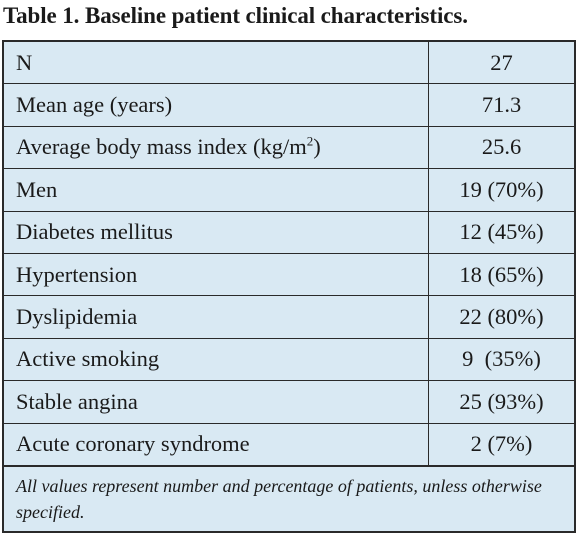  I want to click on table-row: Stable angina 25 (93%), so click(289, 402).